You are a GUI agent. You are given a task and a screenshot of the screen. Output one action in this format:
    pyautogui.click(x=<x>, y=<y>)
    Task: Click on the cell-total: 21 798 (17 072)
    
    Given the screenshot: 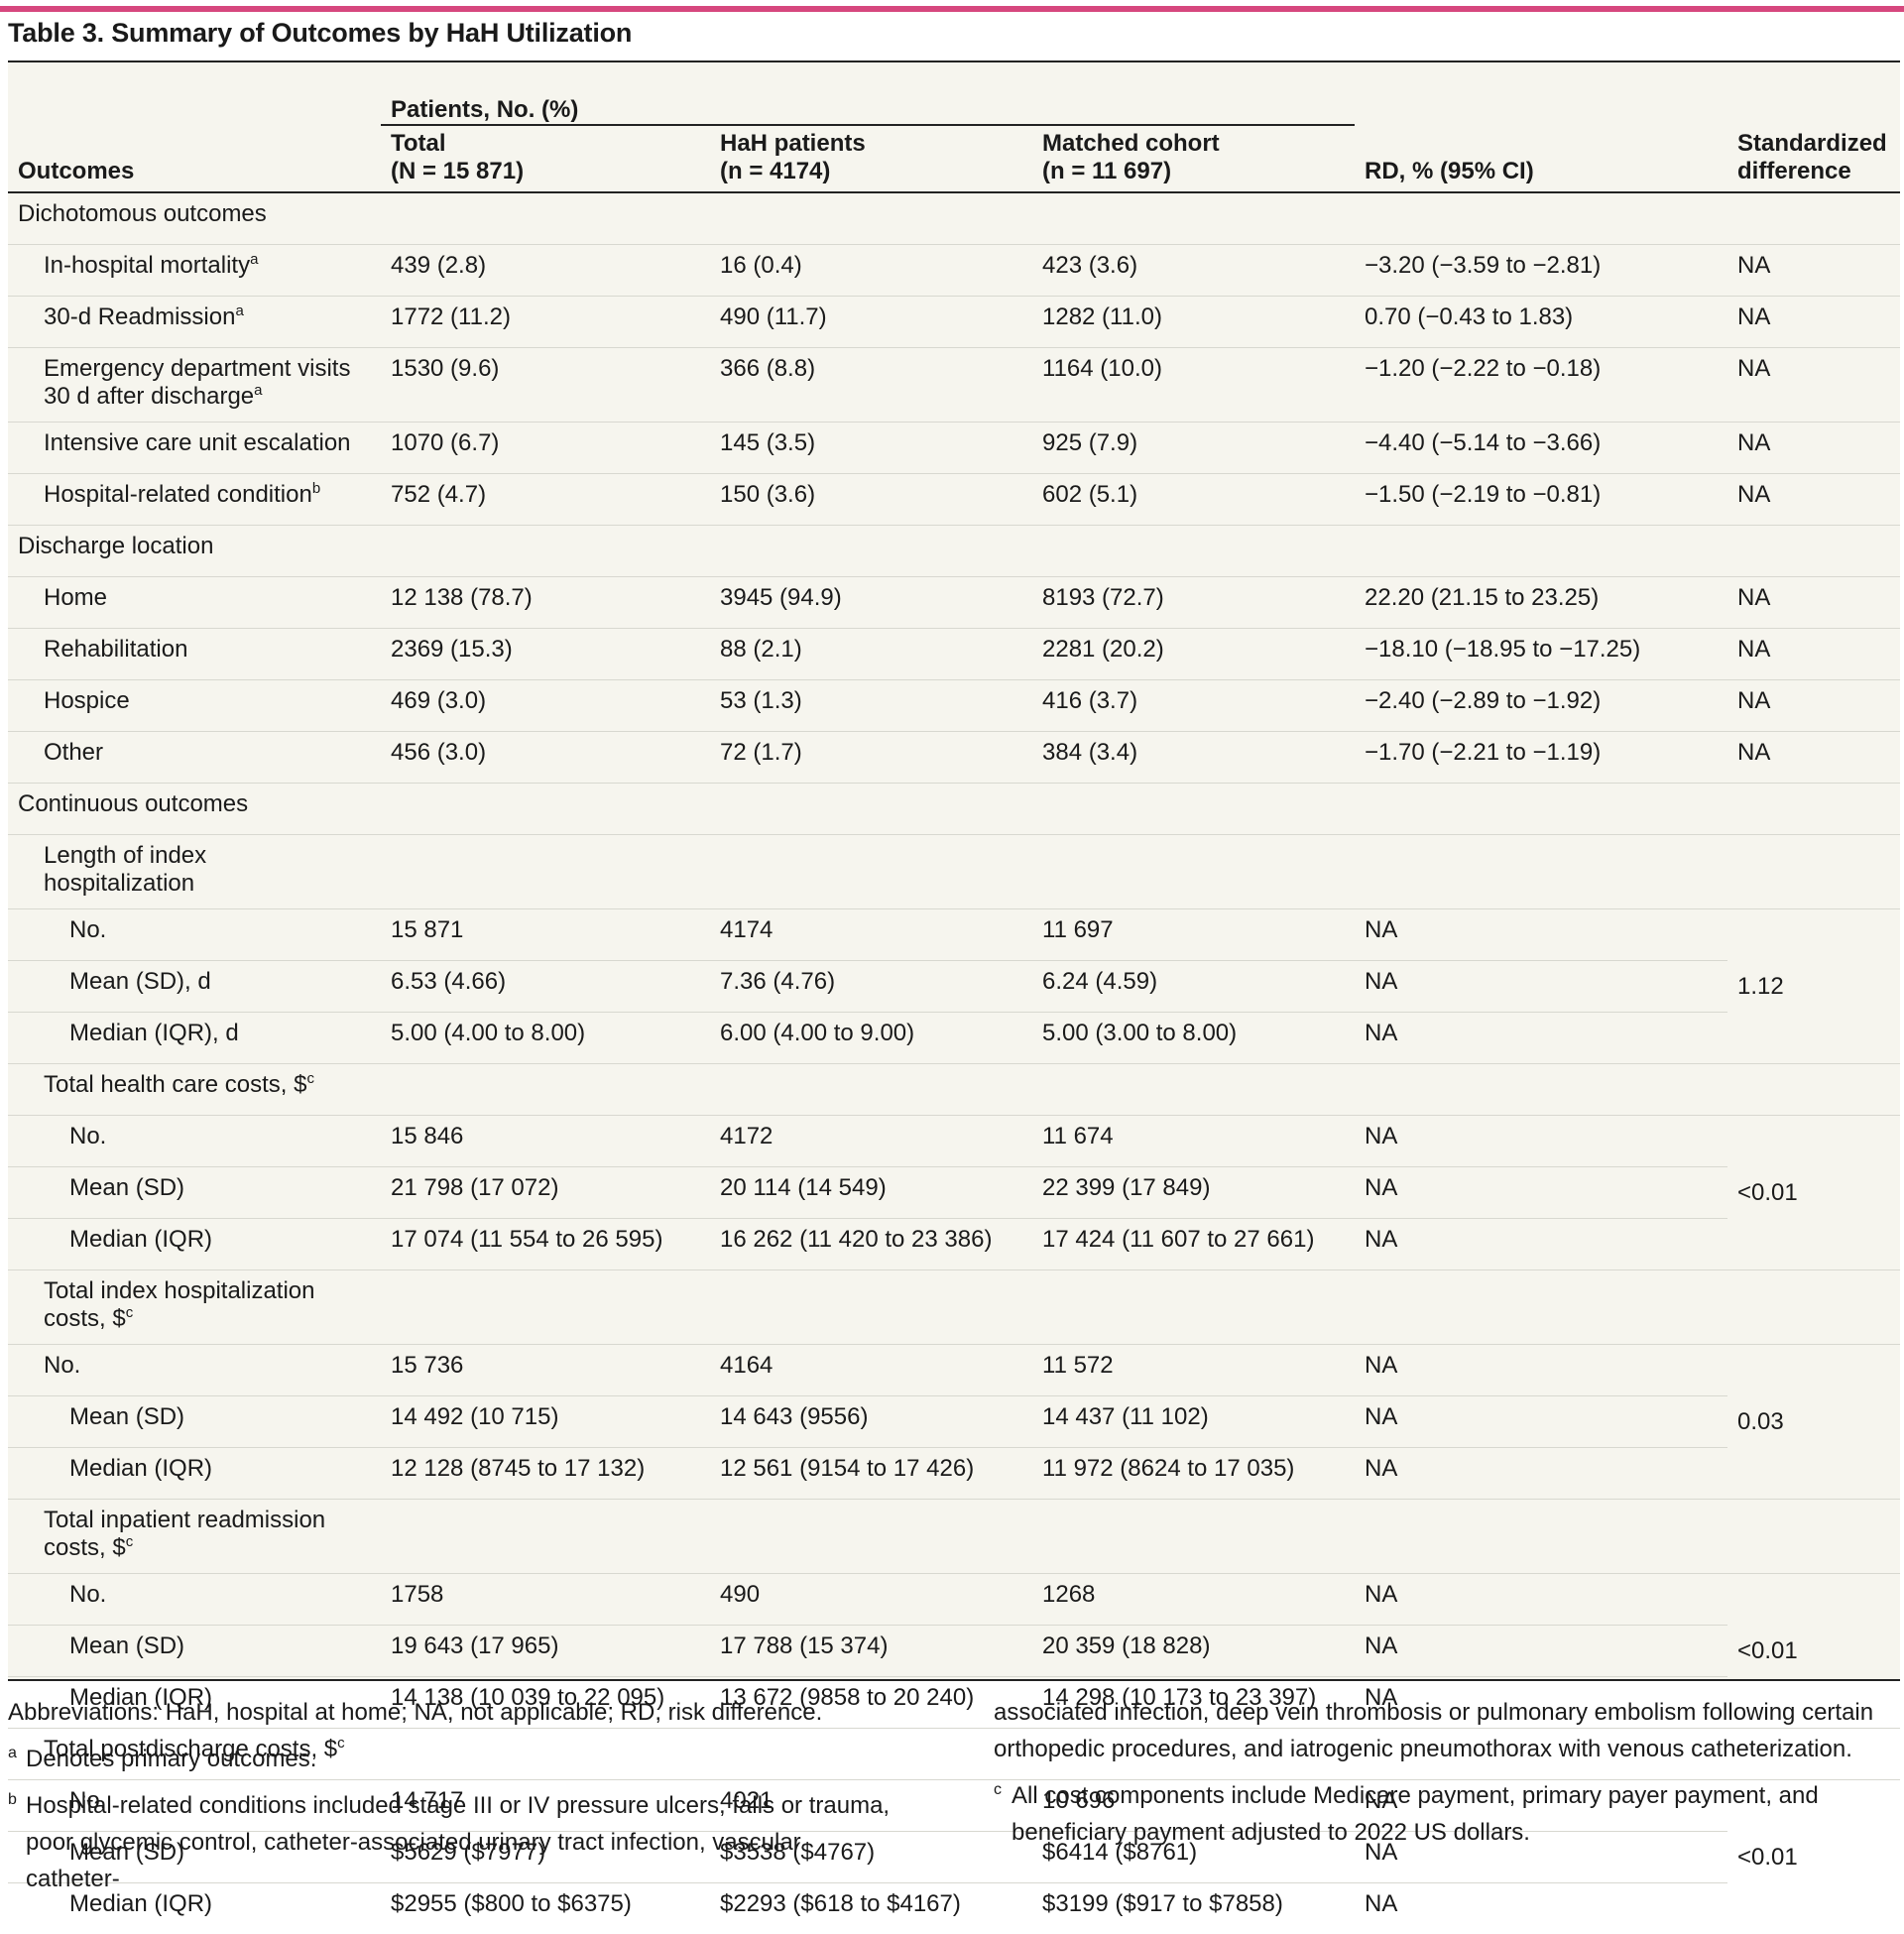 What is the action you would take?
    pyautogui.click(x=545, y=1193)
    